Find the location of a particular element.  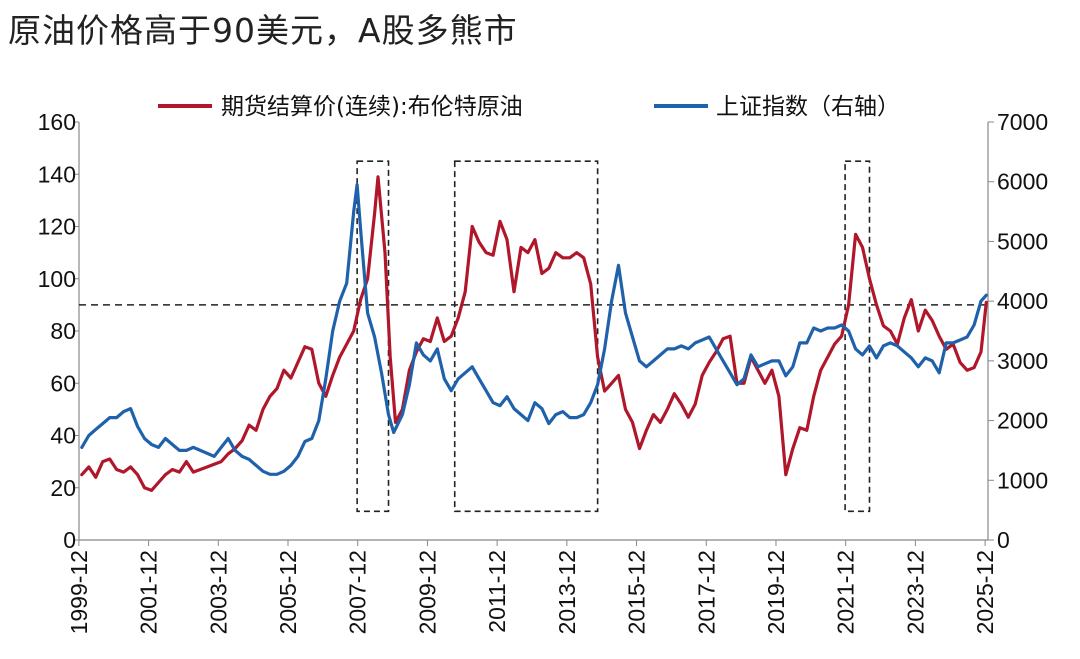

x-tick-label: 2017-12 is located at coordinates (706, 592).